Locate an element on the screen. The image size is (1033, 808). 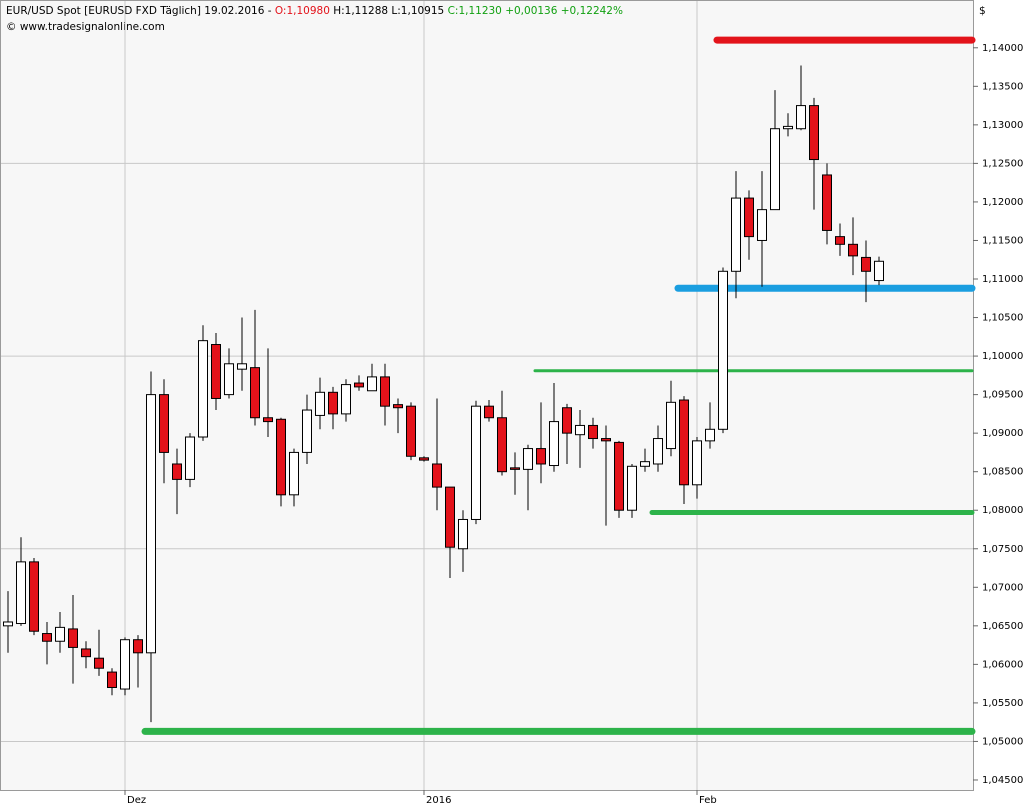
y-tick-label: 1,09000 is located at coordinates (1002, 433).